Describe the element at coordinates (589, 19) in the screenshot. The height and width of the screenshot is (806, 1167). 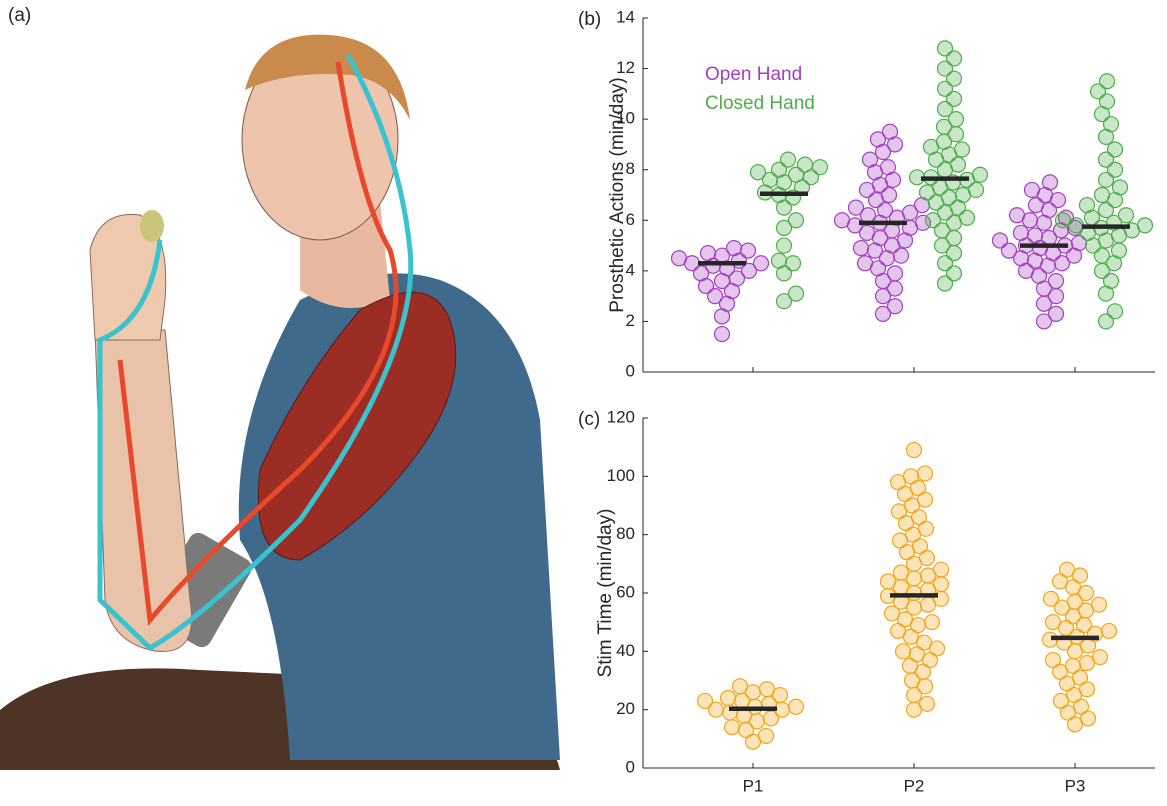
I see `panel-label: (b)` at that location.